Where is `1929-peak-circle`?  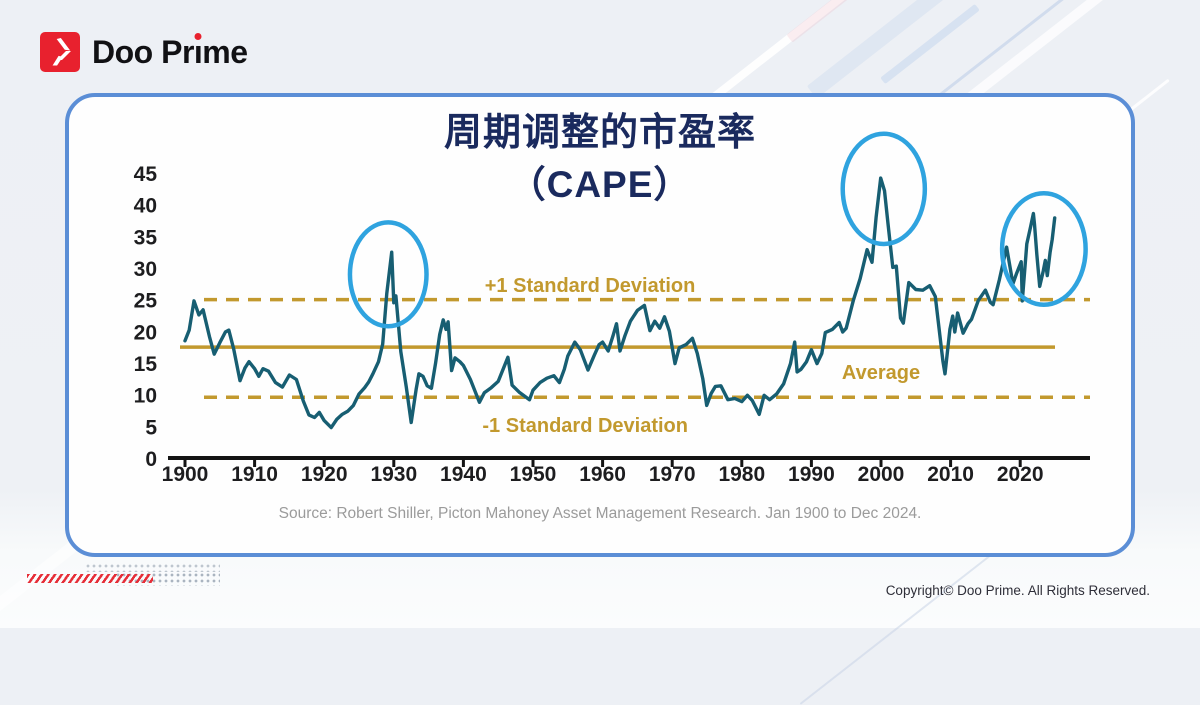 1929-peak-circle is located at coordinates (388, 274).